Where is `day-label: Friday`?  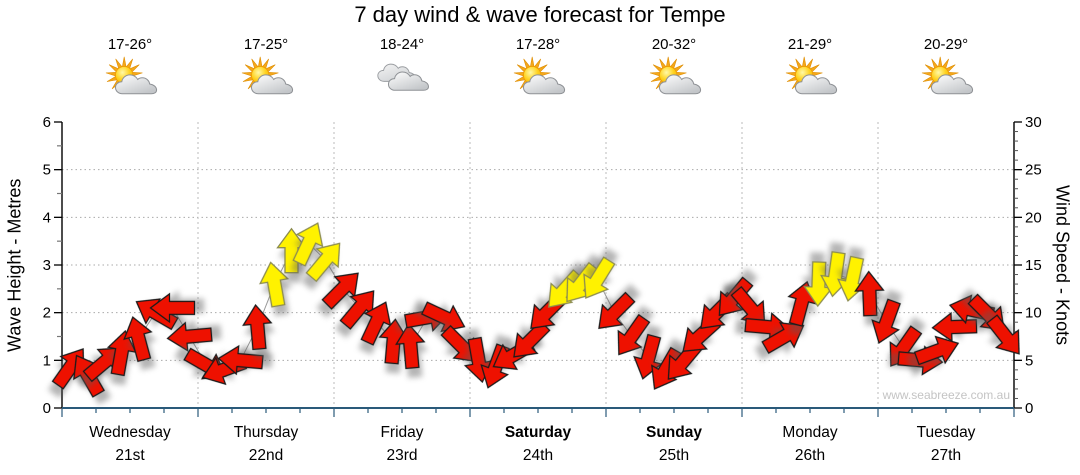 day-label: Friday is located at coordinates (401, 432).